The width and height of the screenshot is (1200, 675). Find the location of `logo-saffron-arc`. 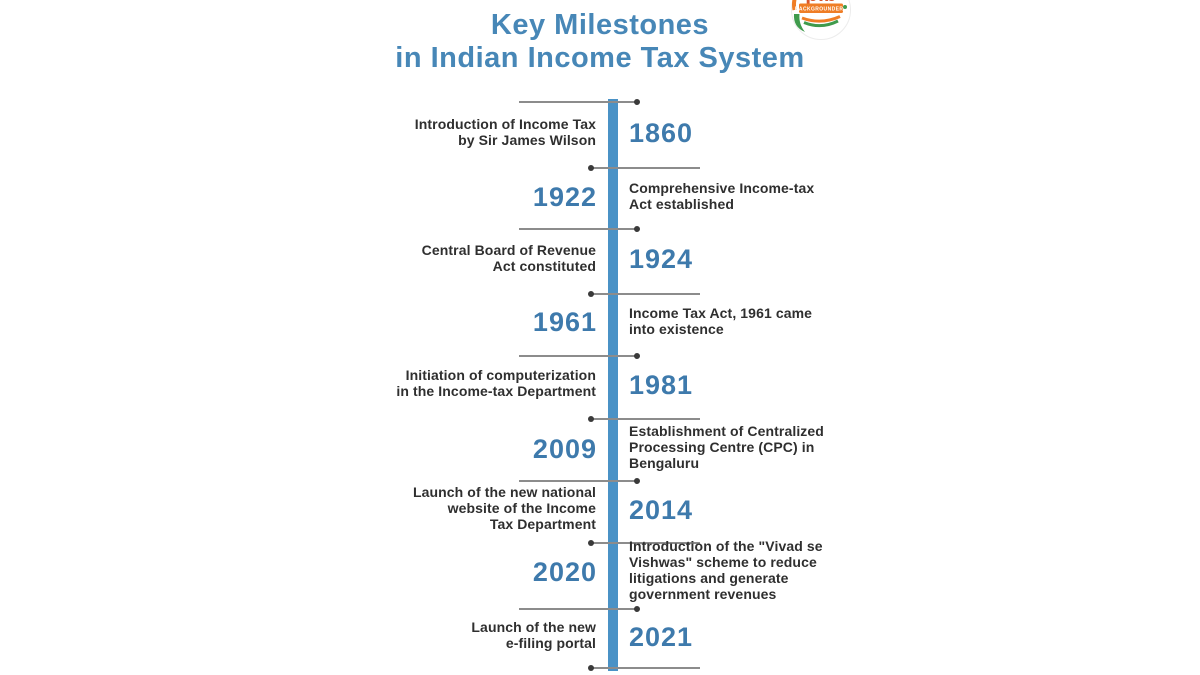

logo-saffron-arc is located at coordinates (794, 5).